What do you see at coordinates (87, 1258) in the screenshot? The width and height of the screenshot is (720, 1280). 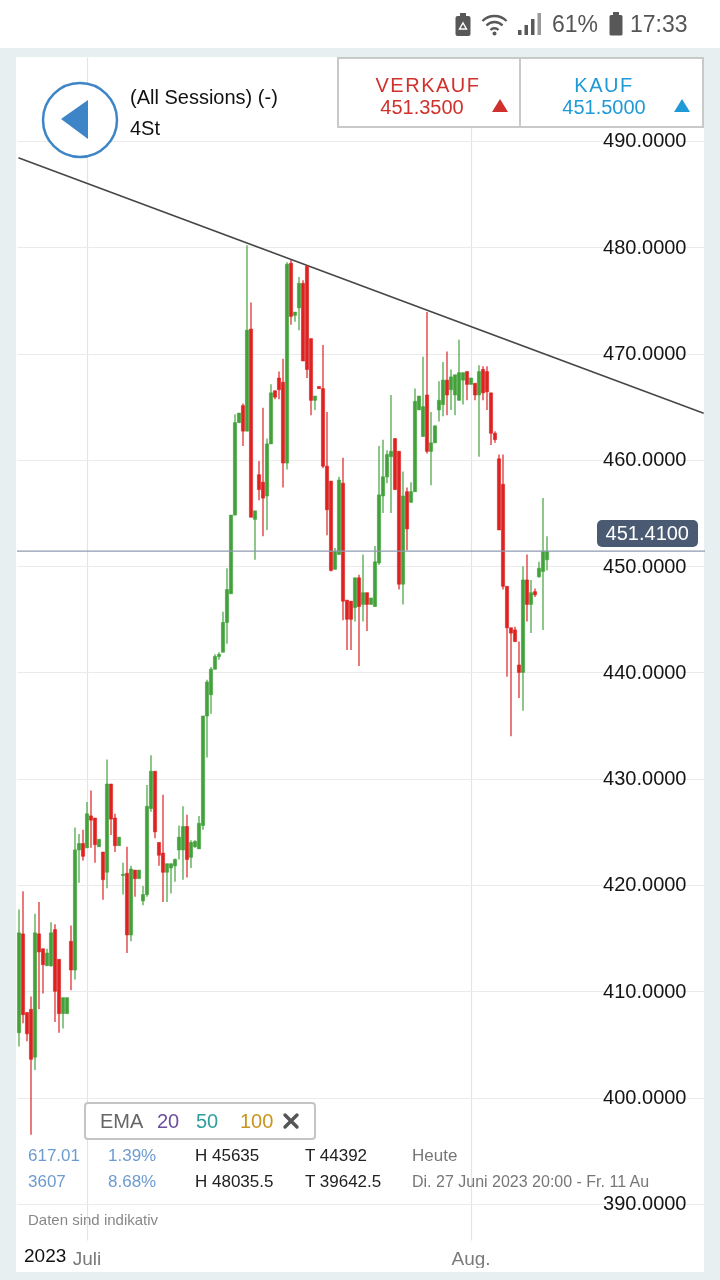 I see `x-tick-label: Juli` at bounding box center [87, 1258].